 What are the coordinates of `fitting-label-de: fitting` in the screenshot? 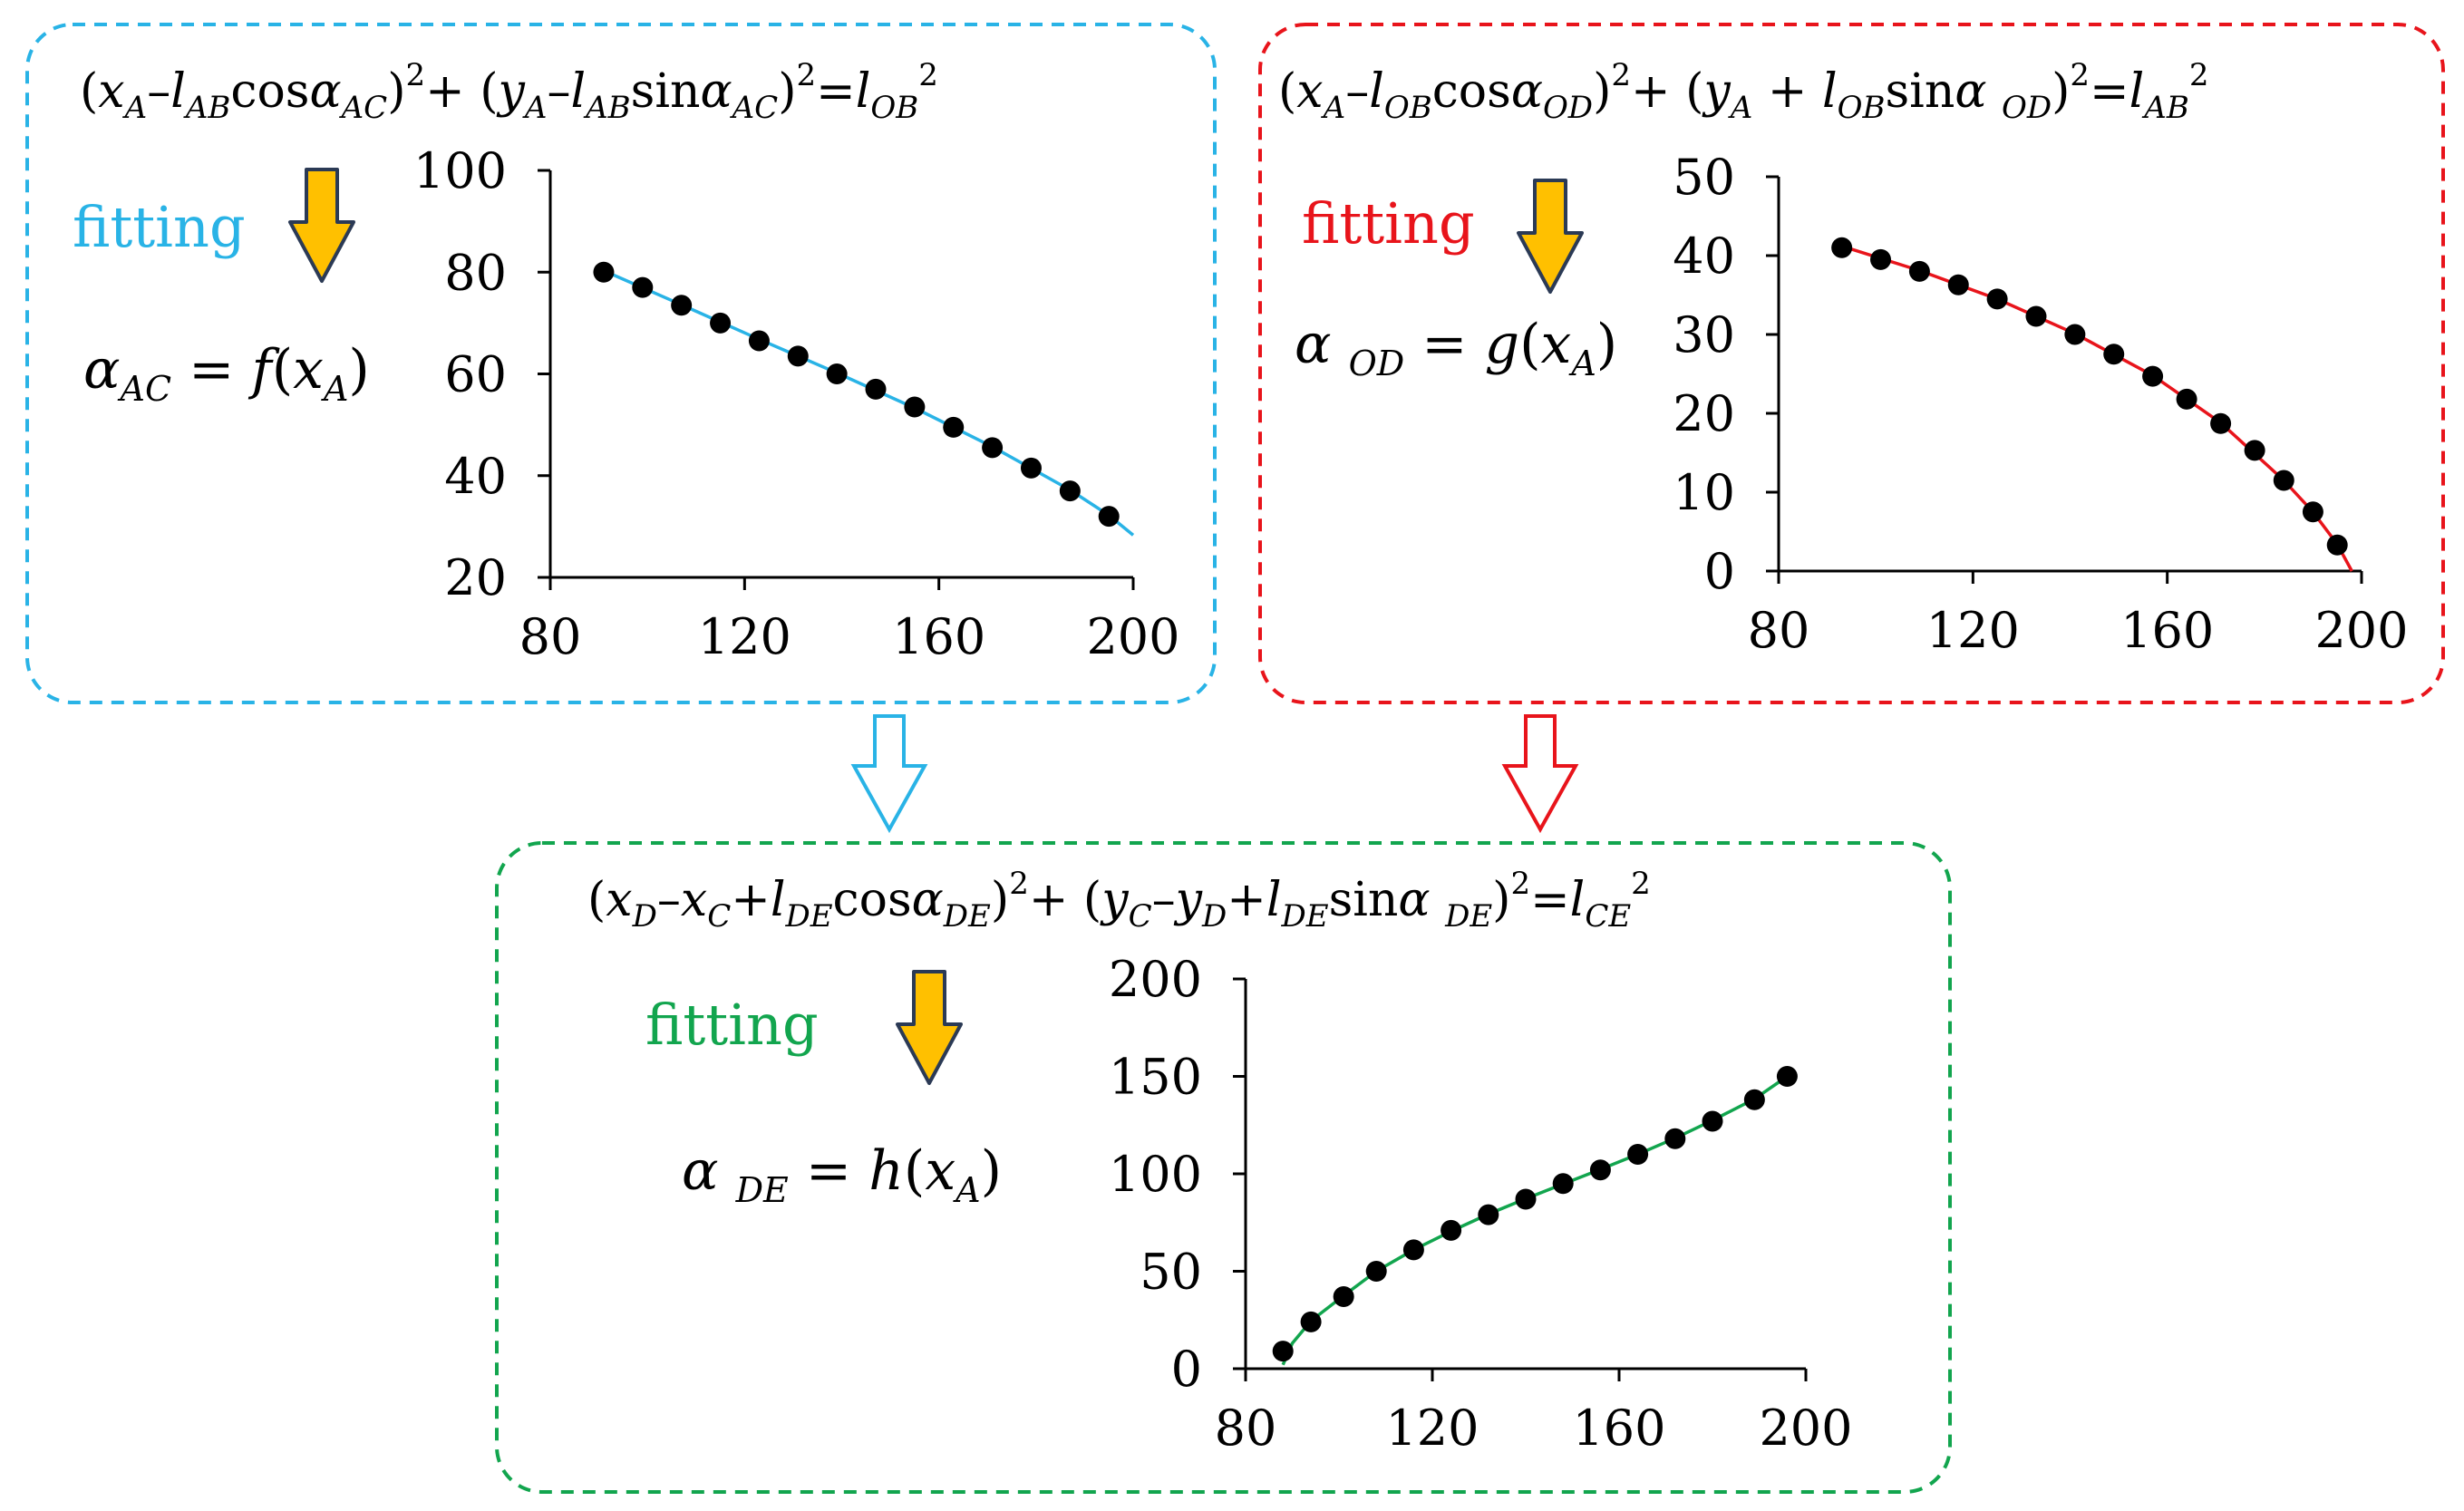 It's located at (732, 1025).